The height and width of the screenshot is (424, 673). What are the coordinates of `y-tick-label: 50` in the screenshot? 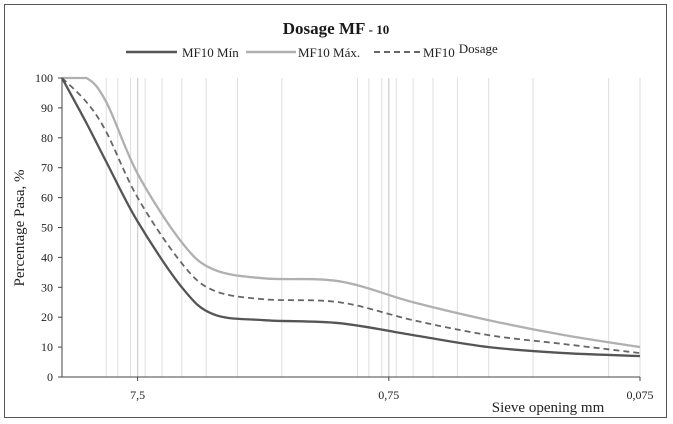 It's located at (47, 228).